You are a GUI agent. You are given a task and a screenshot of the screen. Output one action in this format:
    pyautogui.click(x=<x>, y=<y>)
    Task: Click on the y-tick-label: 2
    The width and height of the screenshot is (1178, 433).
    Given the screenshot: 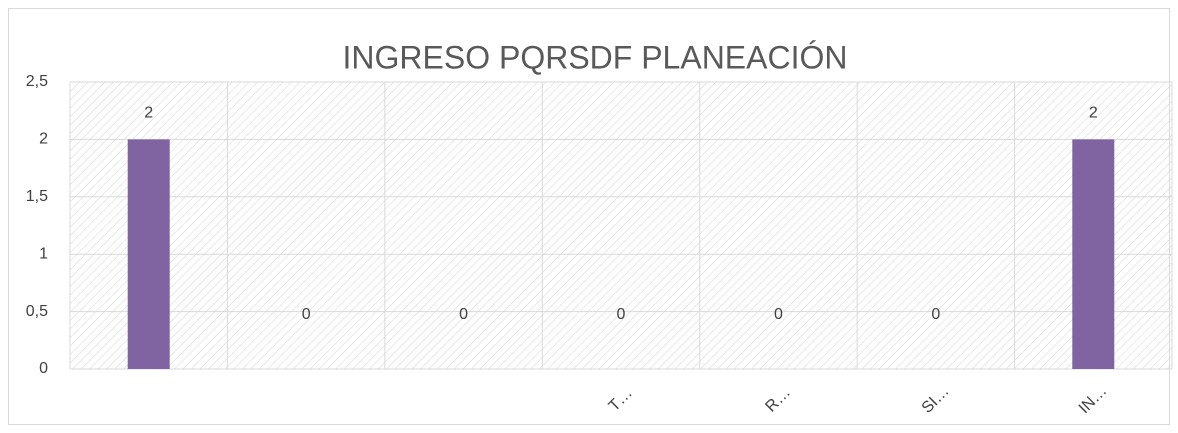 What is the action you would take?
    pyautogui.click(x=43, y=139)
    